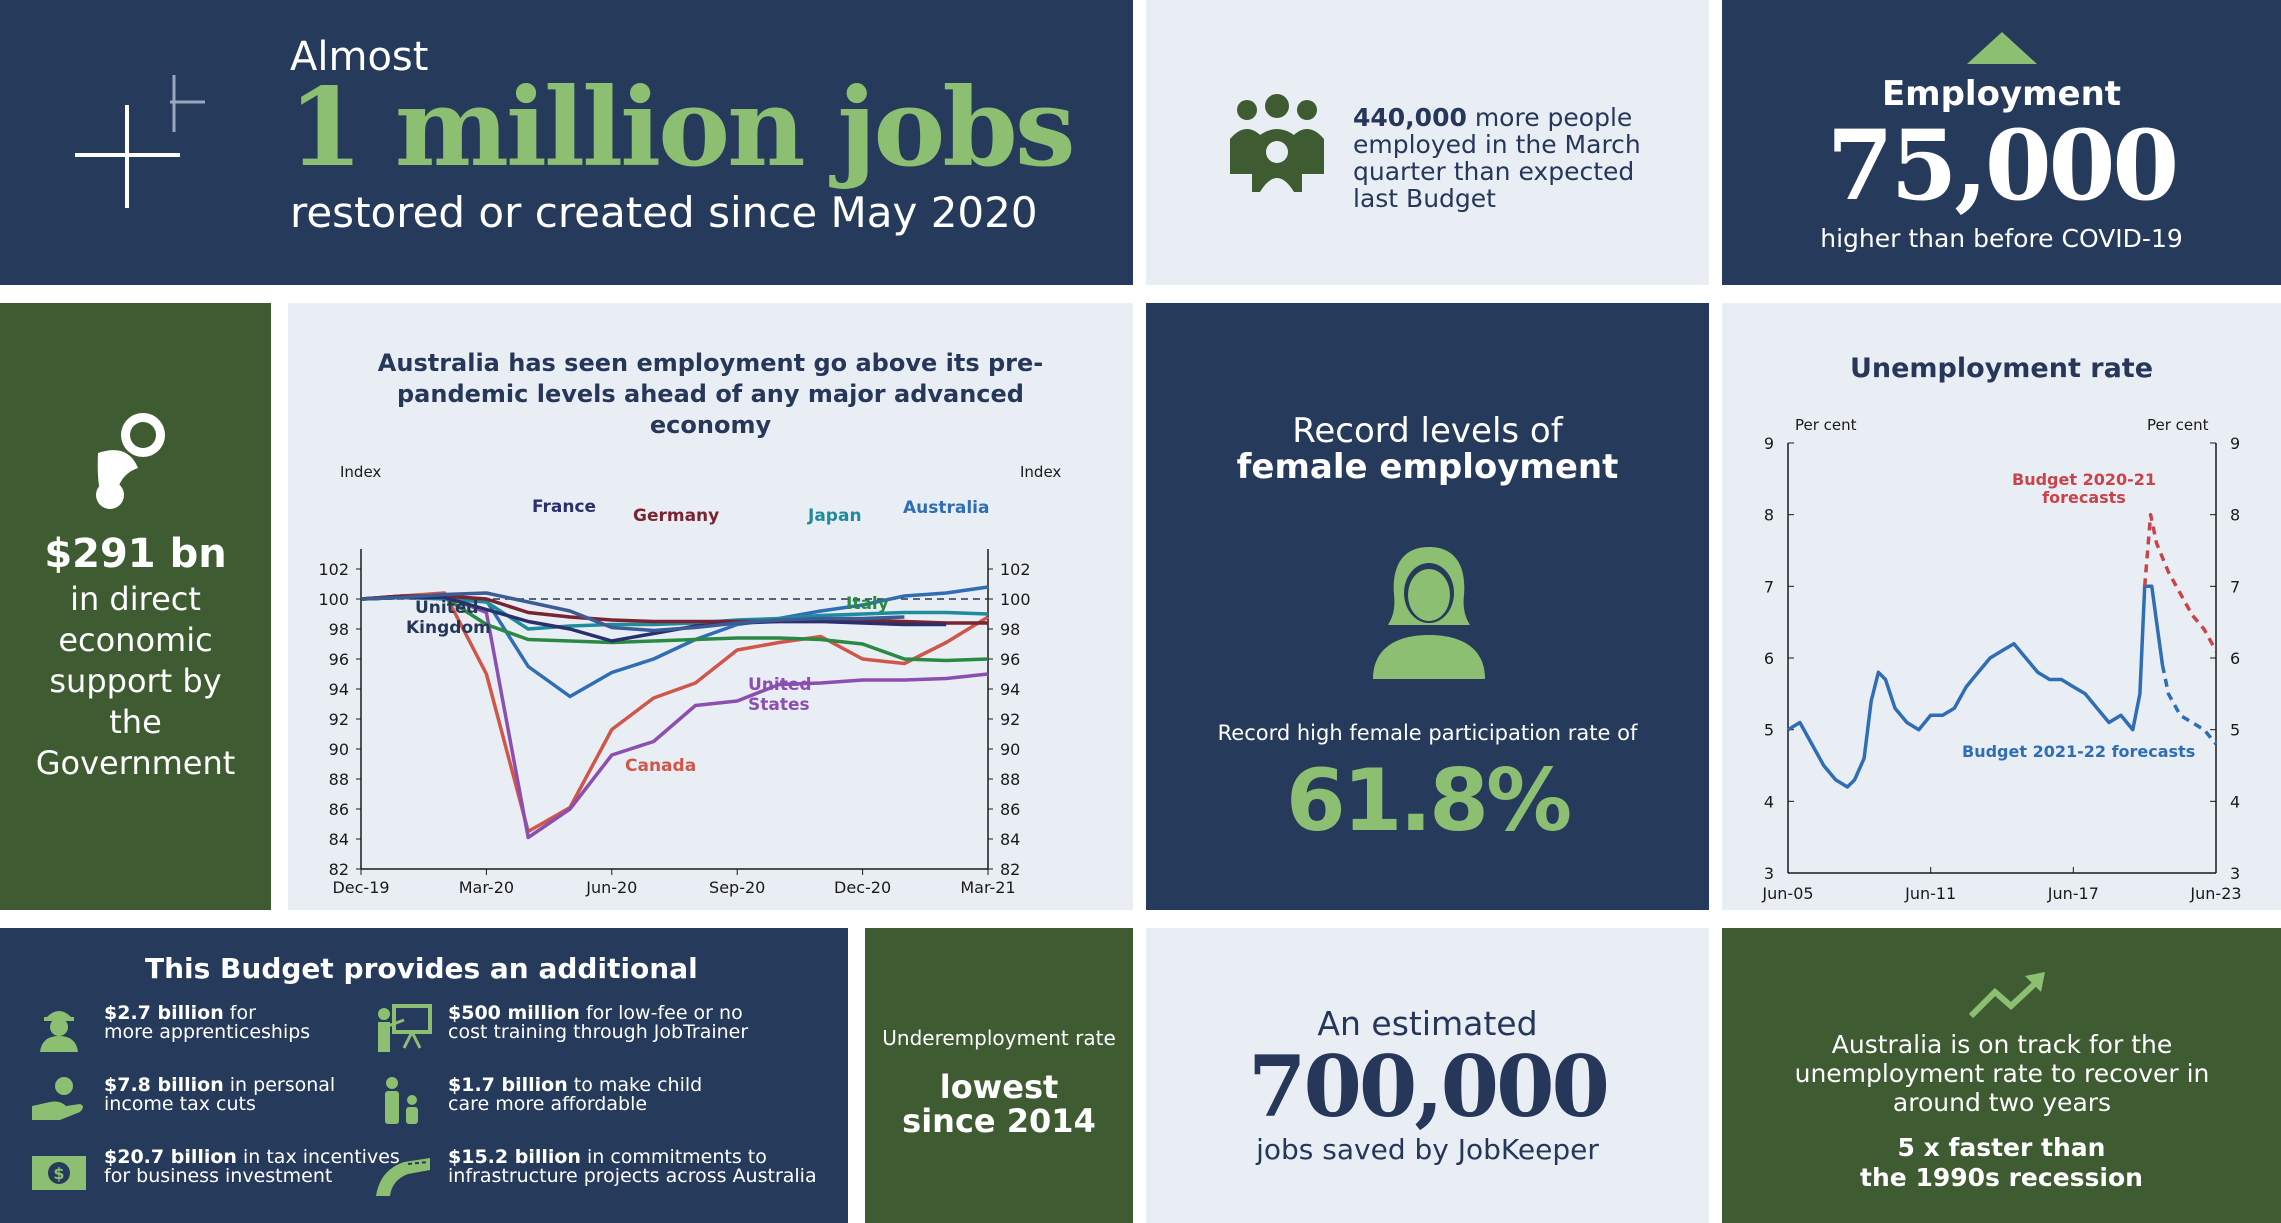  Describe the element at coordinates (1427, 1023) in the screenshot. I see `jobkeeper-line1: An estimated` at that location.